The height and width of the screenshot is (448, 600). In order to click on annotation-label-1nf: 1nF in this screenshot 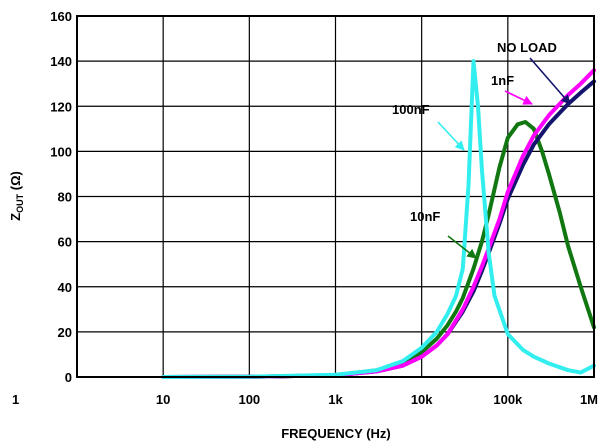, I will do `click(502, 80)`.